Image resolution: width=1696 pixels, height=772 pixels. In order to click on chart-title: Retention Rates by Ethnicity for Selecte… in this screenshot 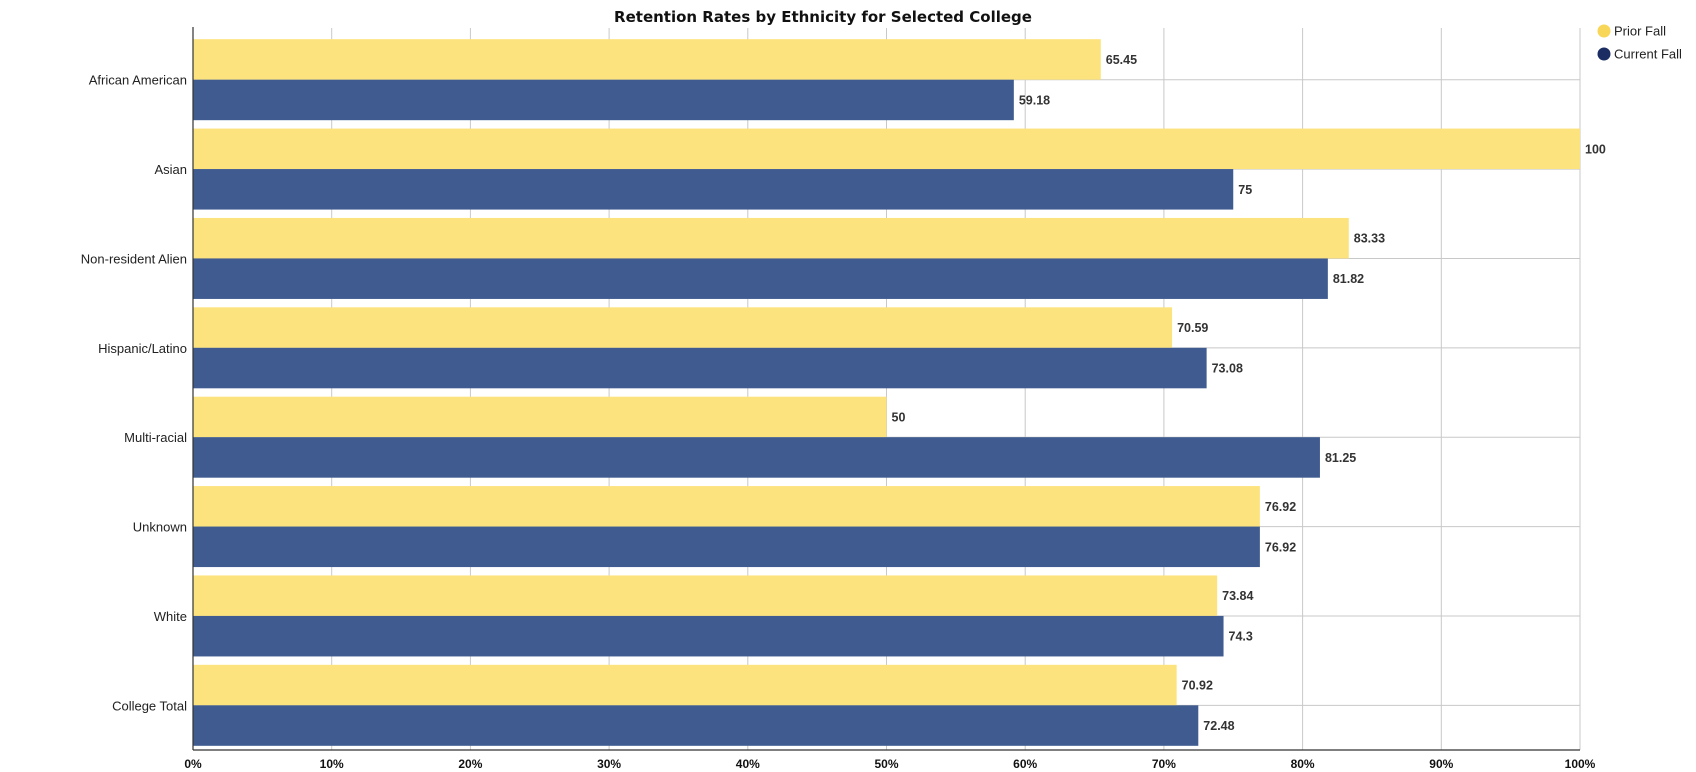, I will do `click(823, 17)`.